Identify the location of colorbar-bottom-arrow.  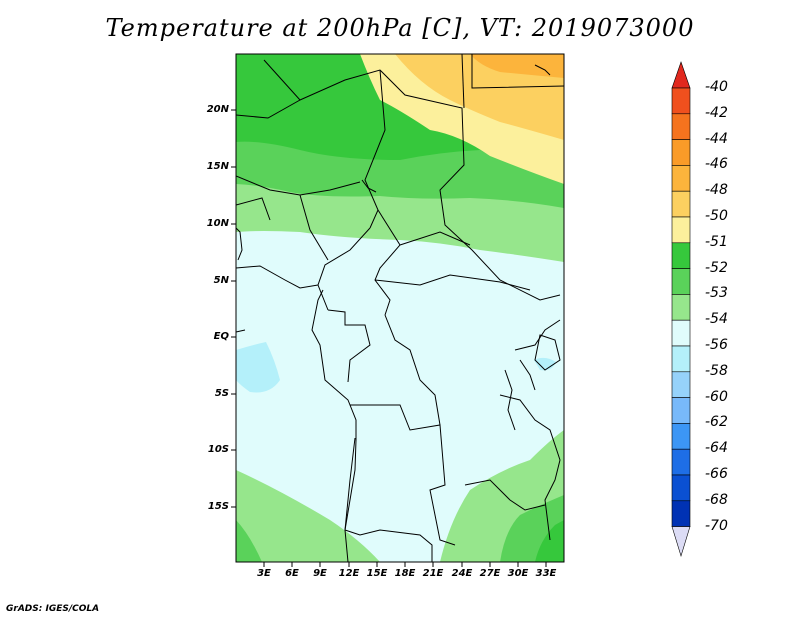
(681, 542).